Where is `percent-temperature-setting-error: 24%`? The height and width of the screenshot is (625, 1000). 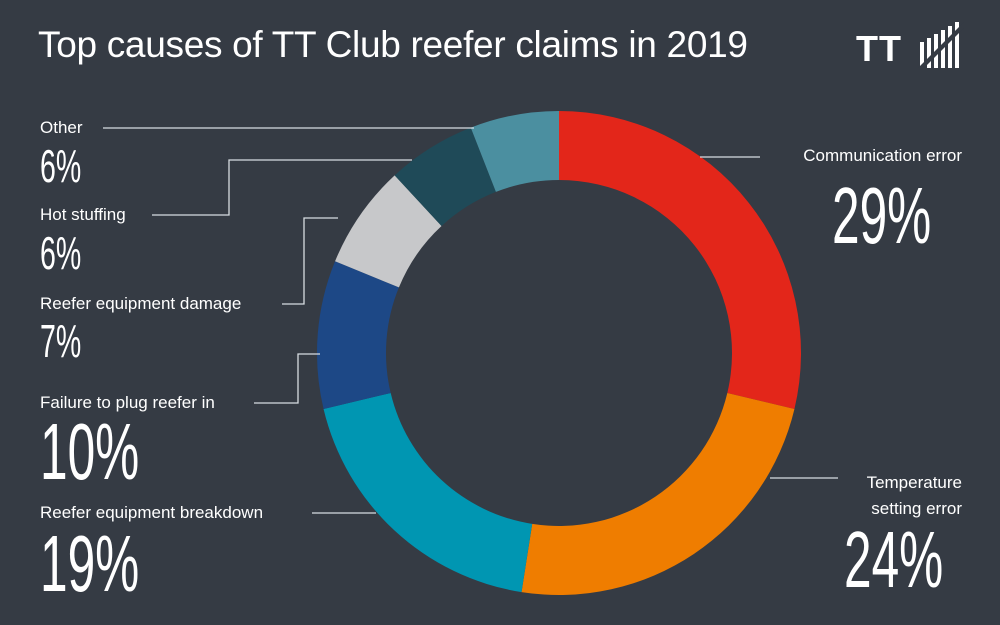
percent-temperature-setting-error: 24% is located at coordinates (894, 559).